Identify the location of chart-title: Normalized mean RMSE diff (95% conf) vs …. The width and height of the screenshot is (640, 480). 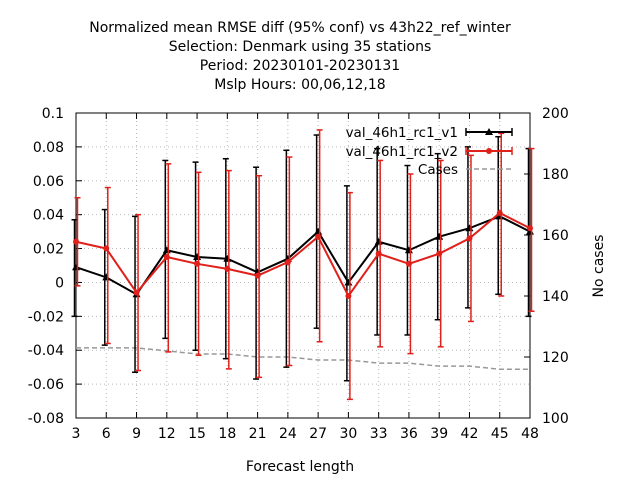
(300, 56).